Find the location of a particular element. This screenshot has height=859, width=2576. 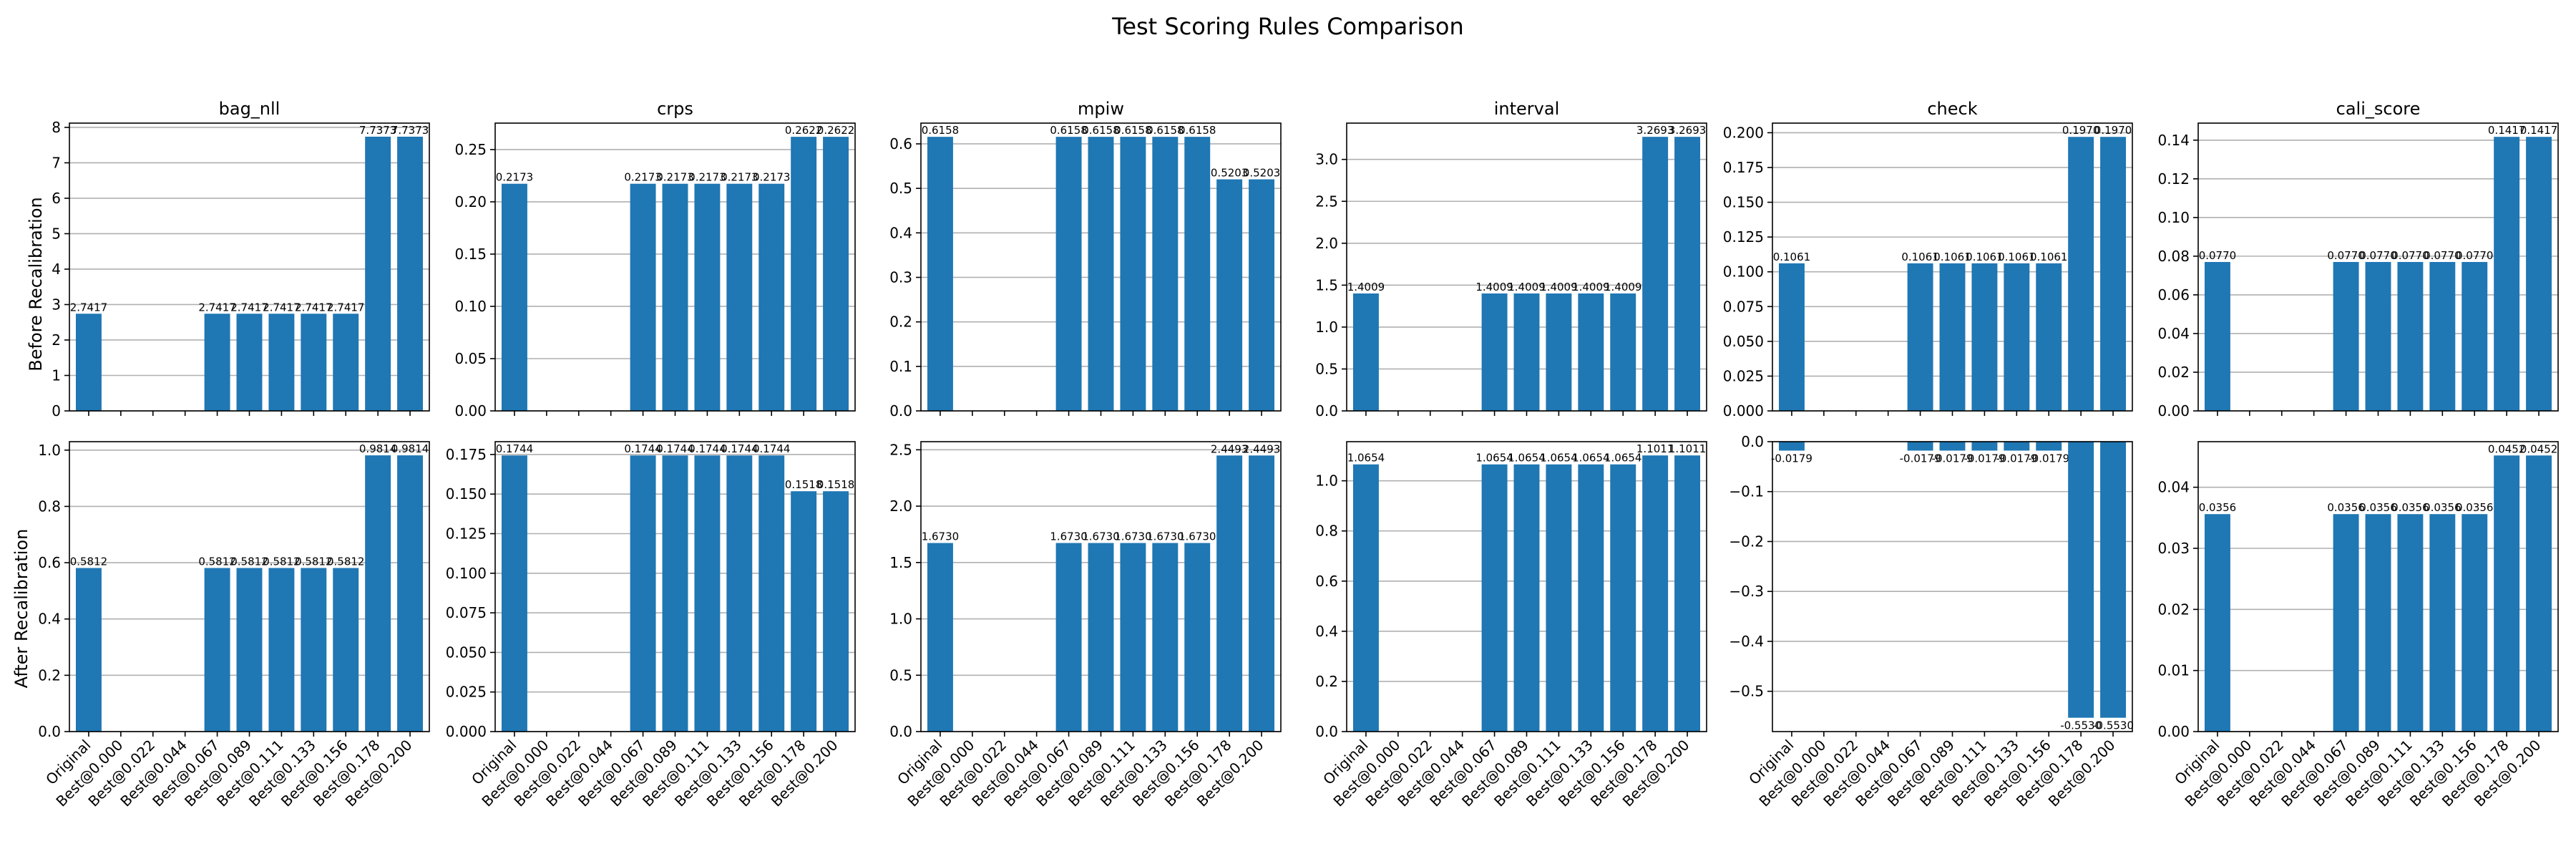

y-tick-label: 0.4 is located at coordinates (49, 619).